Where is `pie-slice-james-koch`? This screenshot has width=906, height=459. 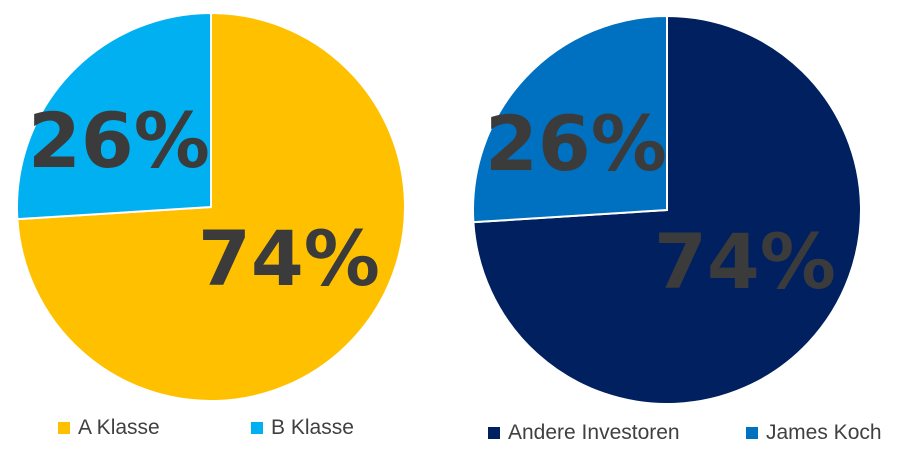
pie-slice-james-koch is located at coordinates (570, 119).